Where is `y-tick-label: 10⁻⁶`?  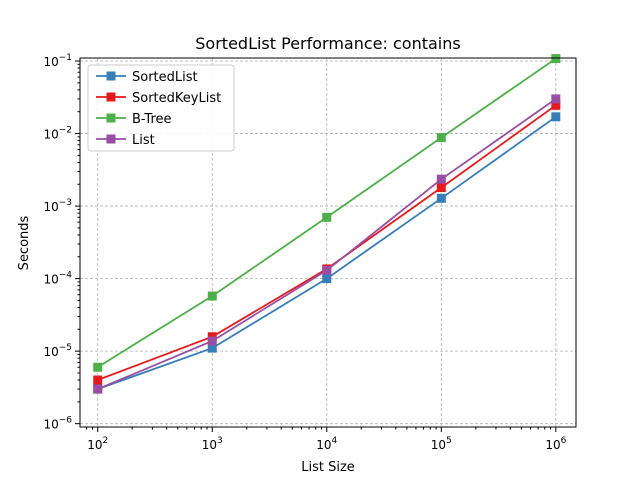 y-tick-label: 10⁻⁶ is located at coordinates (57, 424).